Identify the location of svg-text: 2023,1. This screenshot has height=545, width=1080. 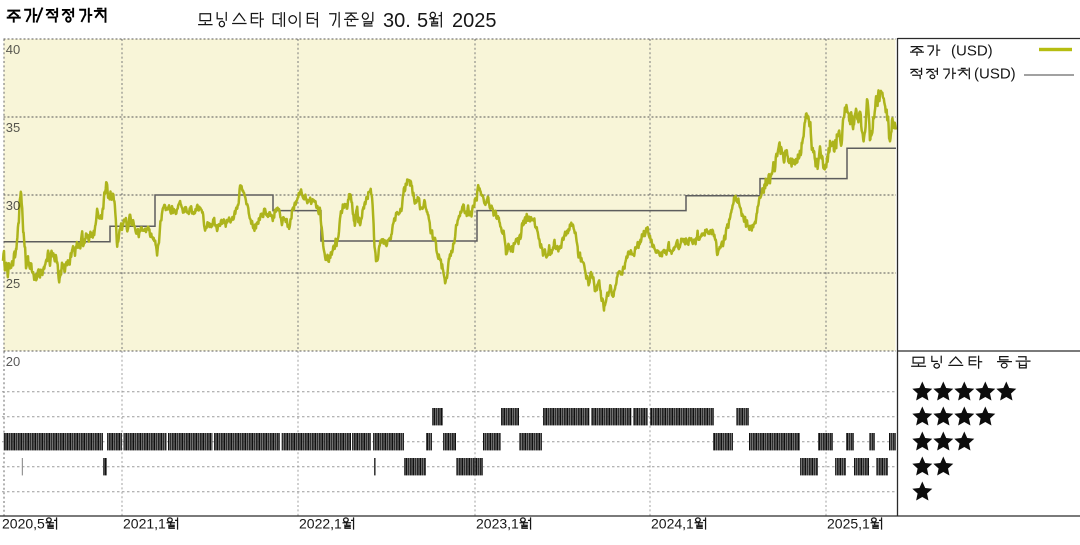
(497, 524).